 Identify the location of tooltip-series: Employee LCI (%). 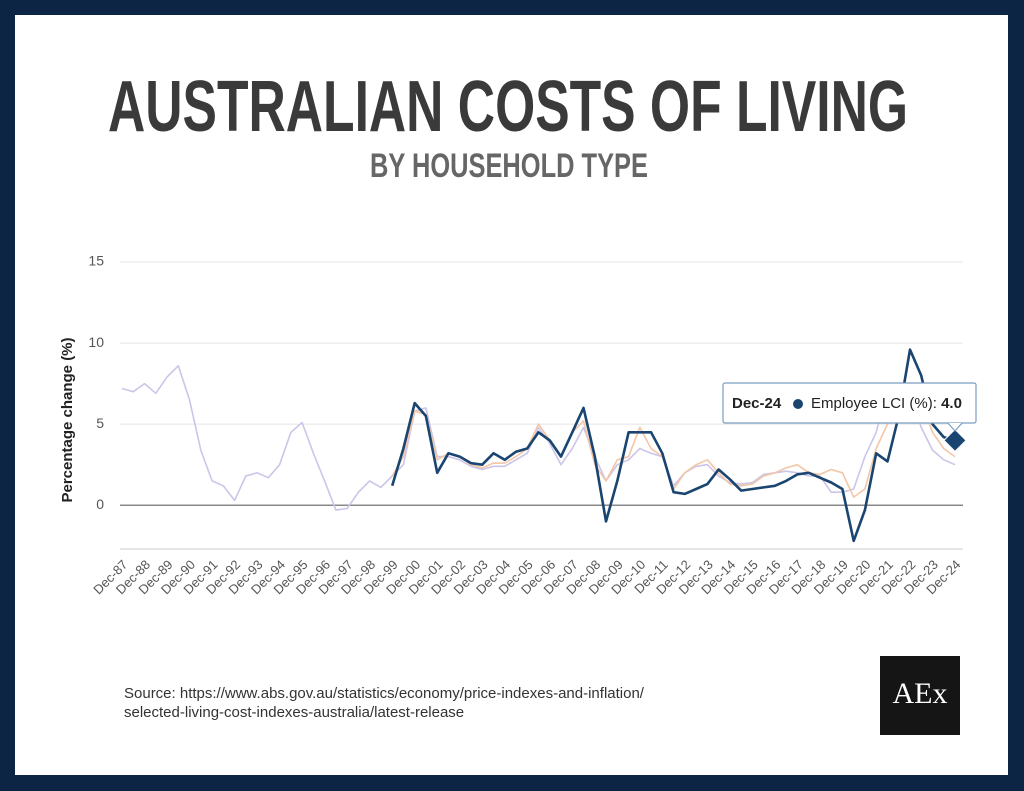
(872, 403).